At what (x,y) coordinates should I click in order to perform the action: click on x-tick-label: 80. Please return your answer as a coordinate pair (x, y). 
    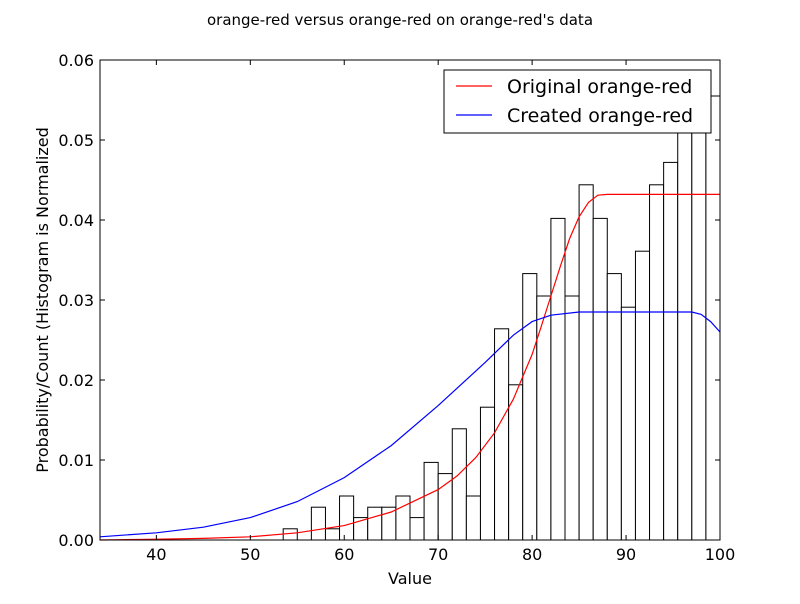
    Looking at the image, I should click on (532, 554).